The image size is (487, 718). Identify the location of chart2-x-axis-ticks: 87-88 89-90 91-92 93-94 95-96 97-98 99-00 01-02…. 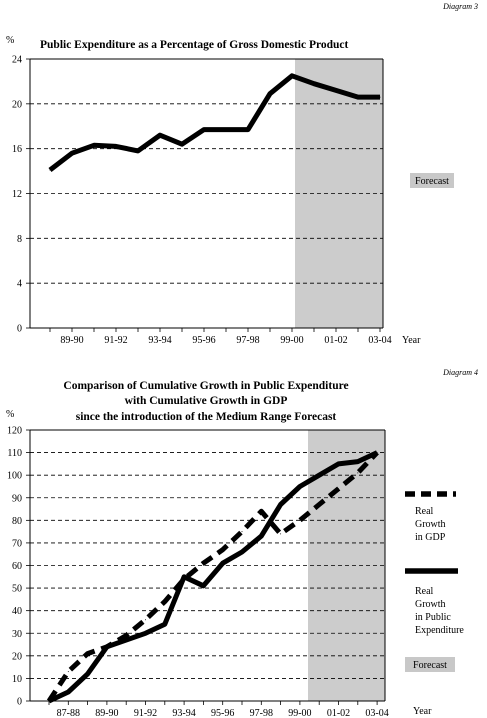
(218, 709).